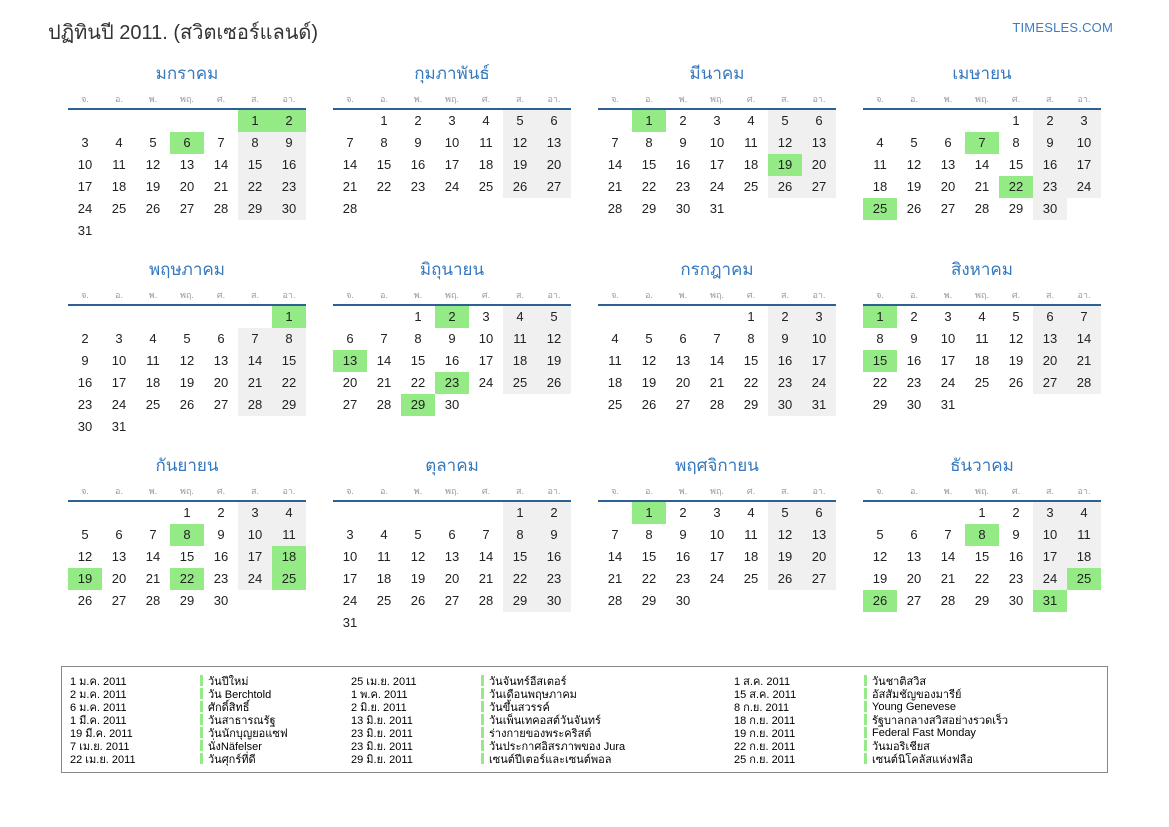 The width and height of the screenshot is (1169, 827). Describe the element at coordinates (914, 382) in the screenshot. I see `day-cell: 23` at that location.